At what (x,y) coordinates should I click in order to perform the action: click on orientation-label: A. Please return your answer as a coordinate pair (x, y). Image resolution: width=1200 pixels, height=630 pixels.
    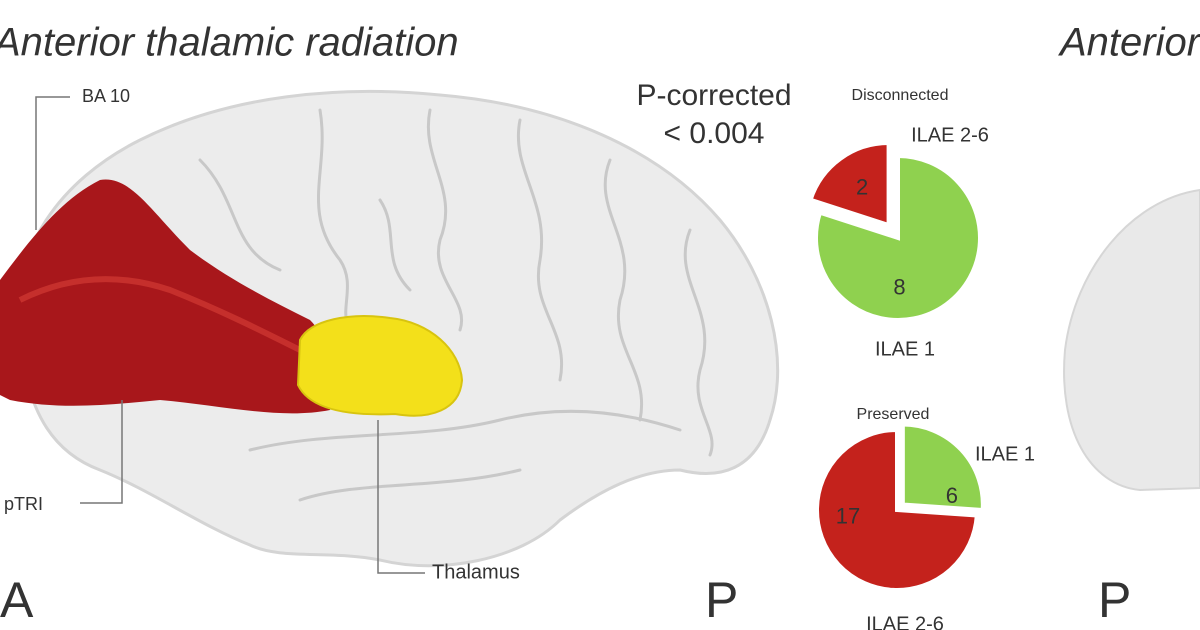
    Looking at the image, I should click on (17, 600).